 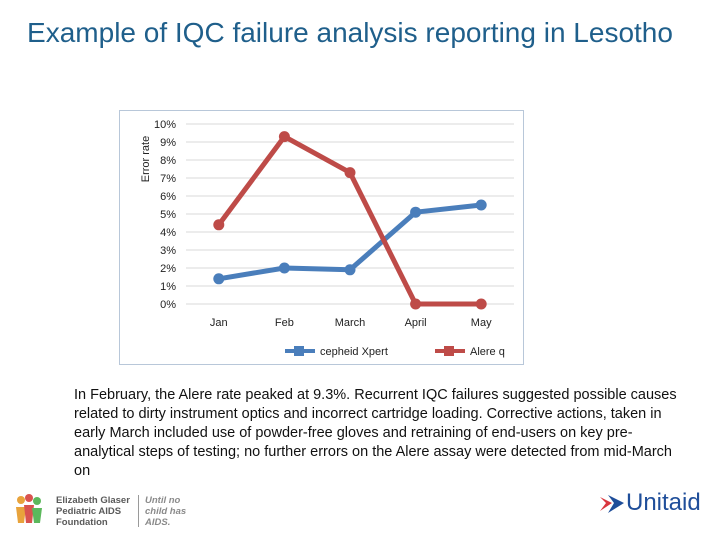 I want to click on y-tick-label: 9%, so click(x=168, y=143).